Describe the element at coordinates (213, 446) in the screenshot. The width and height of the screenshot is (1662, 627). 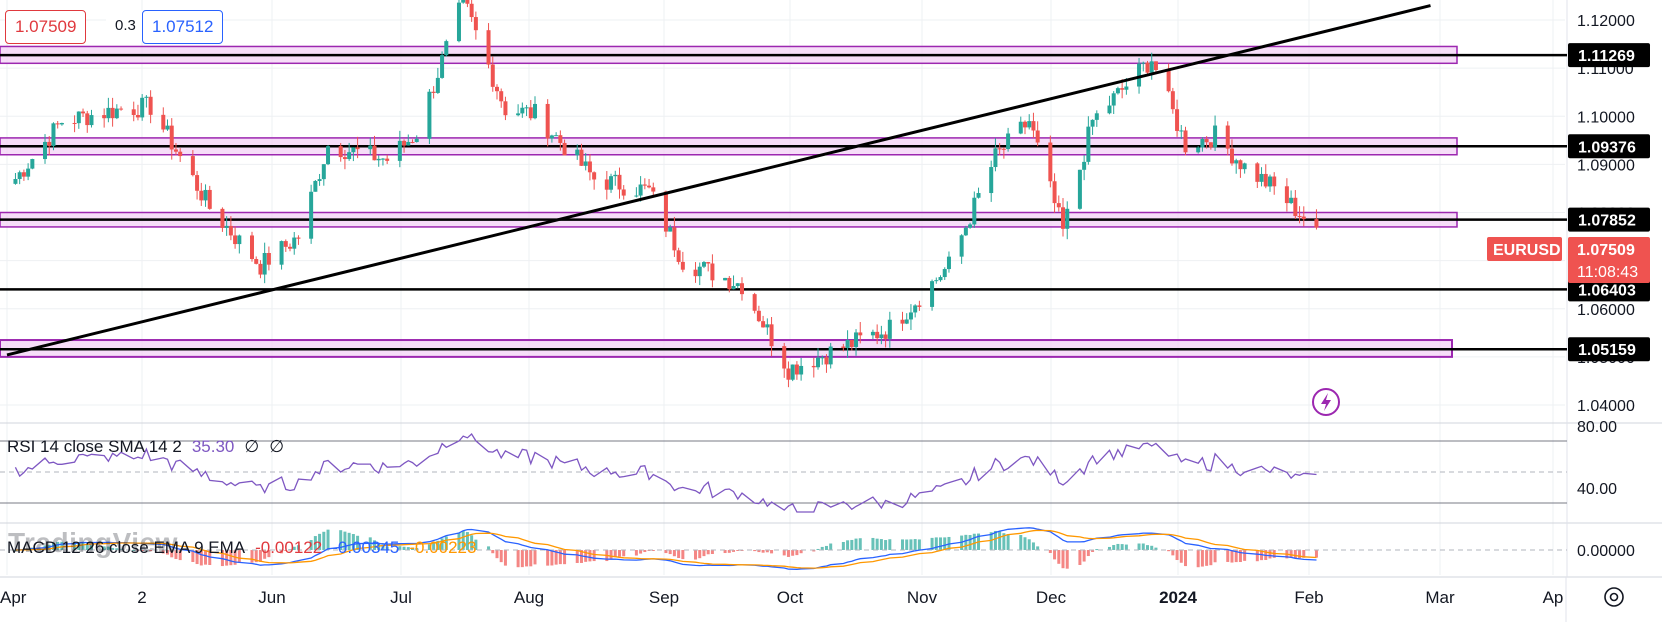
I see `rsi-legend-value: 35.30` at that location.